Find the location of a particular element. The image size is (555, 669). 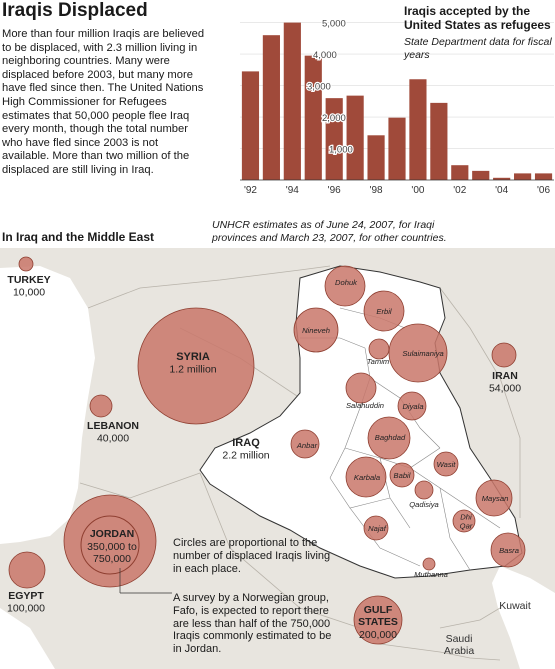

bubble-dohuk is located at coordinates (345, 286).